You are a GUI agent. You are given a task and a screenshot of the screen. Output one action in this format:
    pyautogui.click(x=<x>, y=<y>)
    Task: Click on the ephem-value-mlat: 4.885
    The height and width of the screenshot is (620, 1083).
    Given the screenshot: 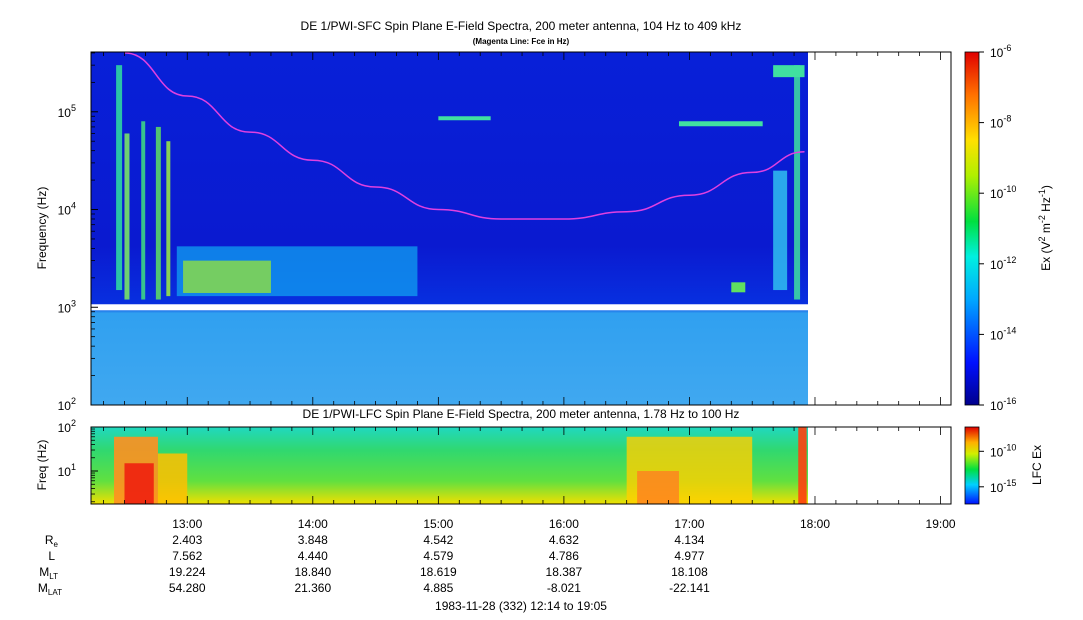 What is the action you would take?
    pyautogui.click(x=438, y=588)
    